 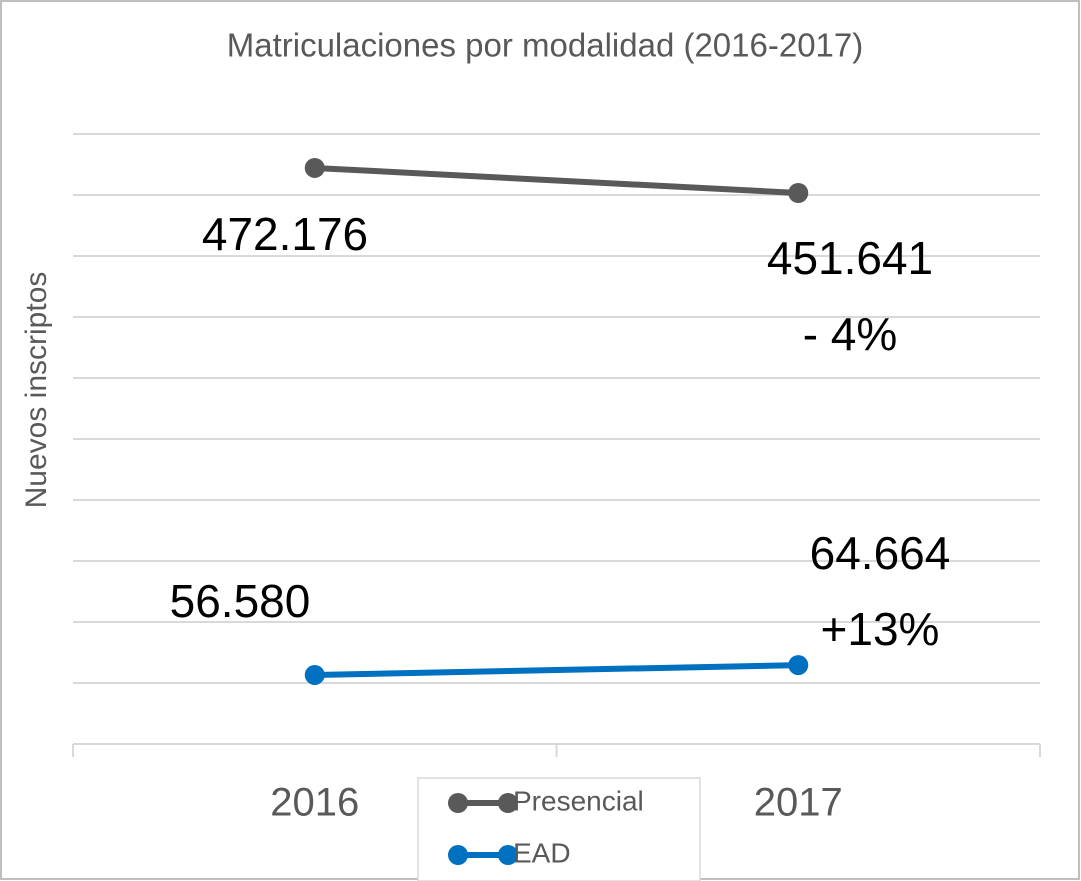 What do you see at coordinates (880, 629) in the screenshot?
I see `annotation: +13%` at bounding box center [880, 629].